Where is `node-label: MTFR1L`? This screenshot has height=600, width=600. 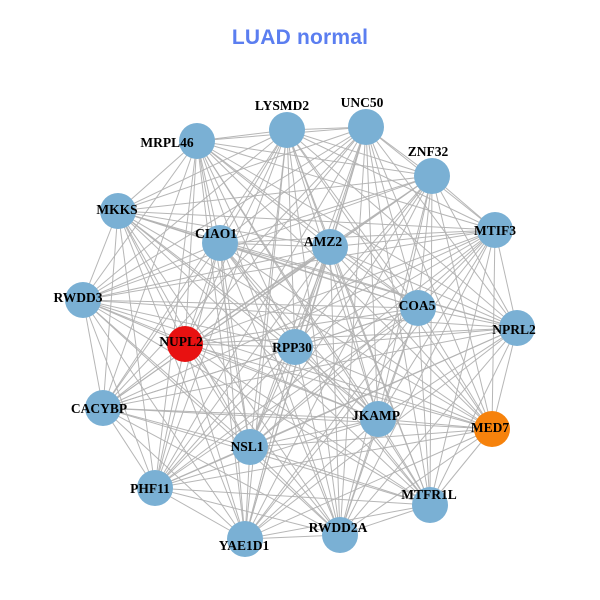
node-label: MTFR1L is located at coordinates (429, 494).